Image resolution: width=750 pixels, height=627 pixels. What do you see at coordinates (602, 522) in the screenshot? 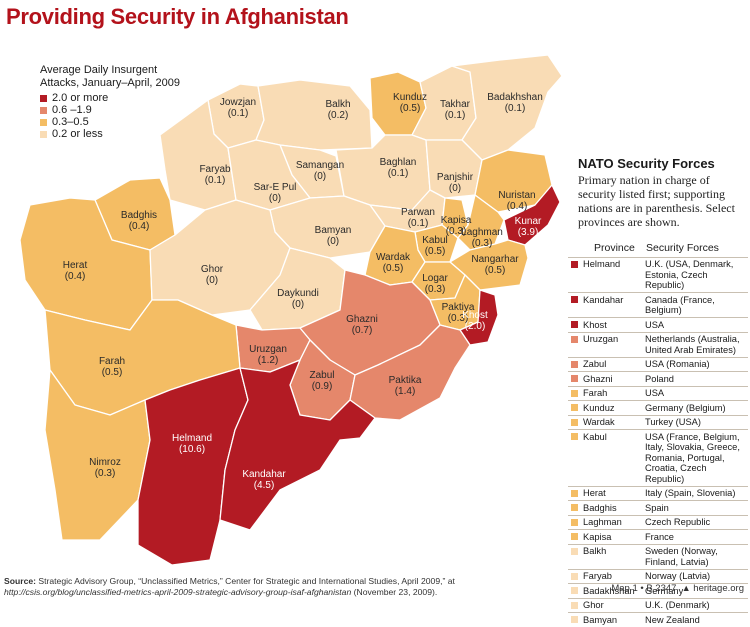
I see `forces-row-province: Laghman` at bounding box center [602, 522].